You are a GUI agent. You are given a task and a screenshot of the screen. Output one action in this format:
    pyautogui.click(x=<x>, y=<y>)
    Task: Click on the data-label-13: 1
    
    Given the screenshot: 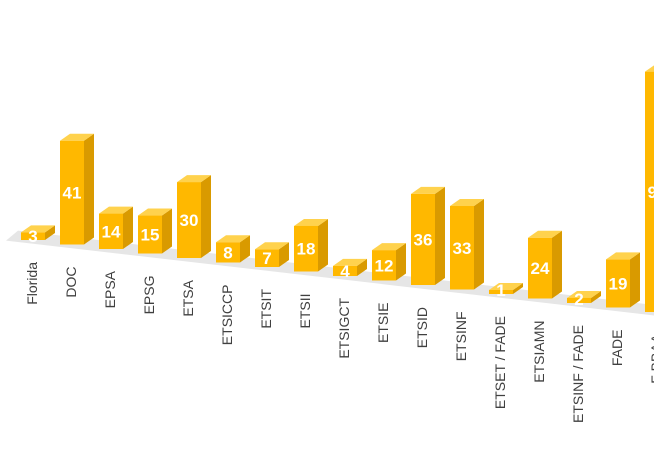 What is the action you would take?
    pyautogui.click(x=500, y=290)
    